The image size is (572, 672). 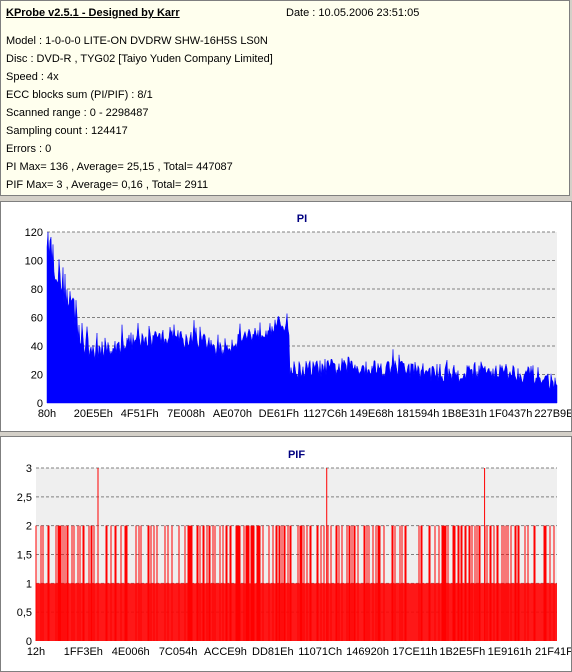 What do you see at coordinates (29, 469) in the screenshot?
I see `y-tick-label: 3` at bounding box center [29, 469].